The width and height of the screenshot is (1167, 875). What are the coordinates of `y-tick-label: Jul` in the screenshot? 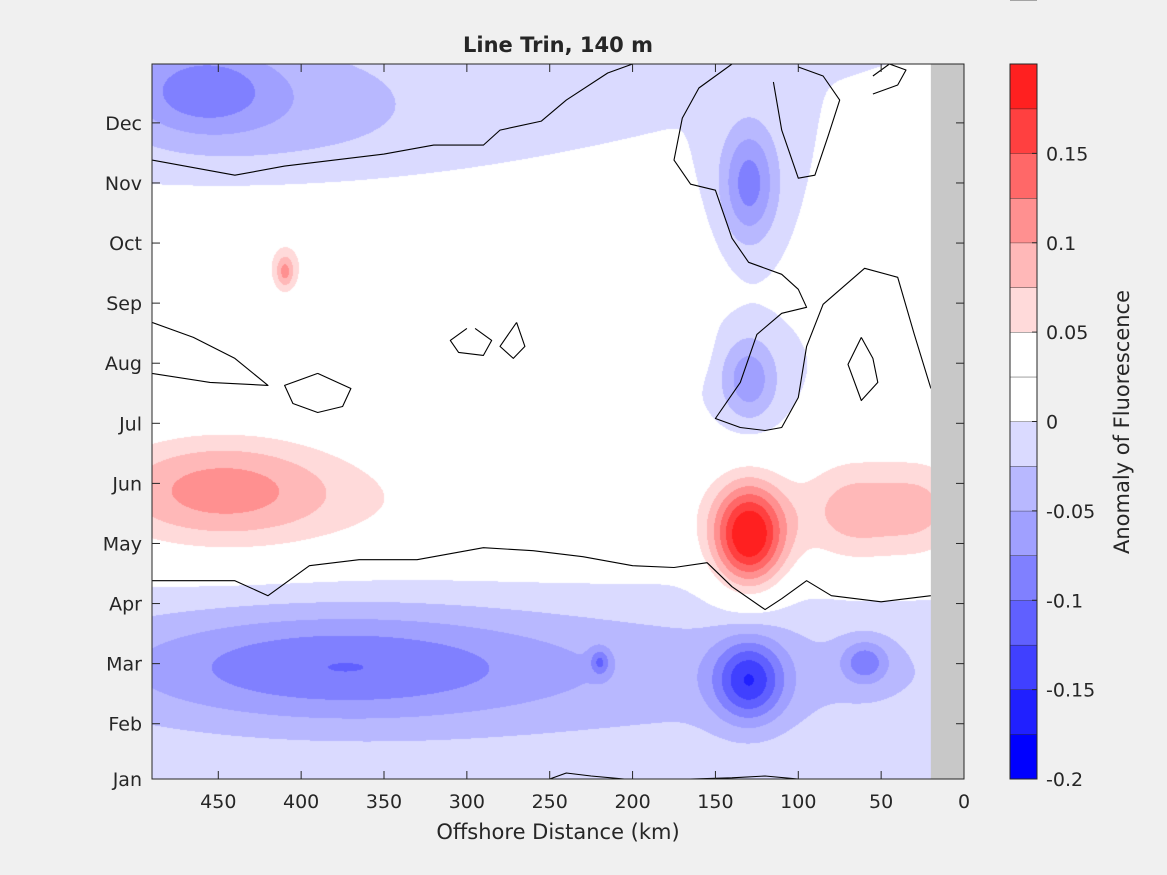 It's located at (130, 424).